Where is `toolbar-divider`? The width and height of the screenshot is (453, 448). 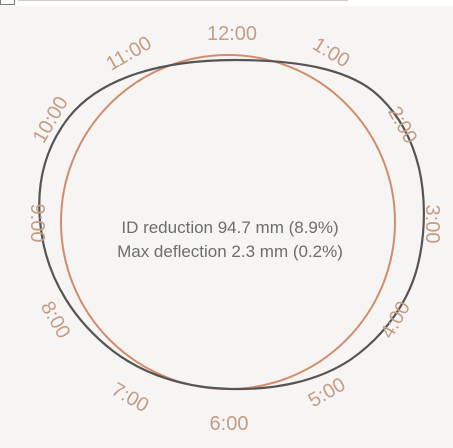 toolbar-divider is located at coordinates (183, 2).